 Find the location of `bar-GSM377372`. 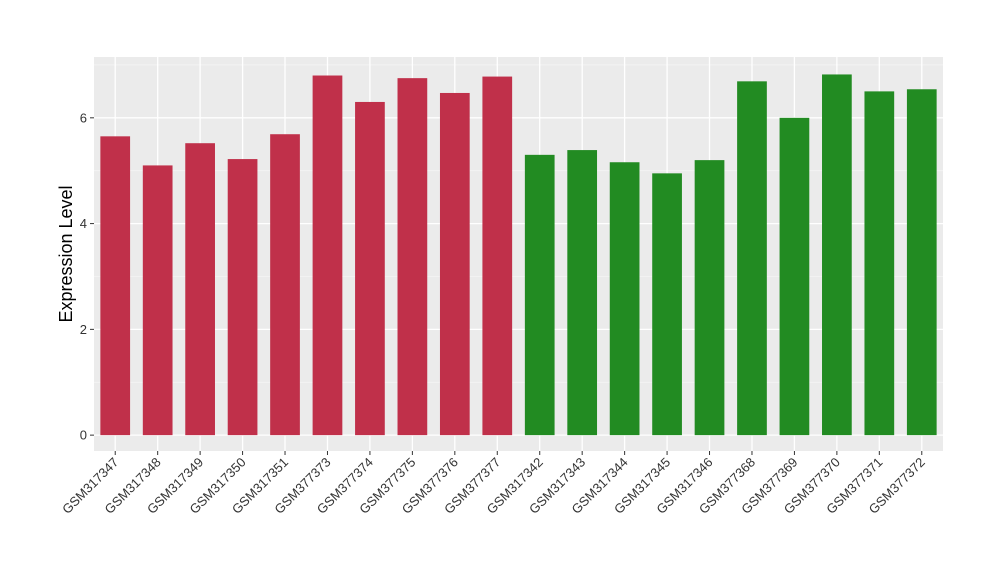

bar-GSM377372 is located at coordinates (921, 262).